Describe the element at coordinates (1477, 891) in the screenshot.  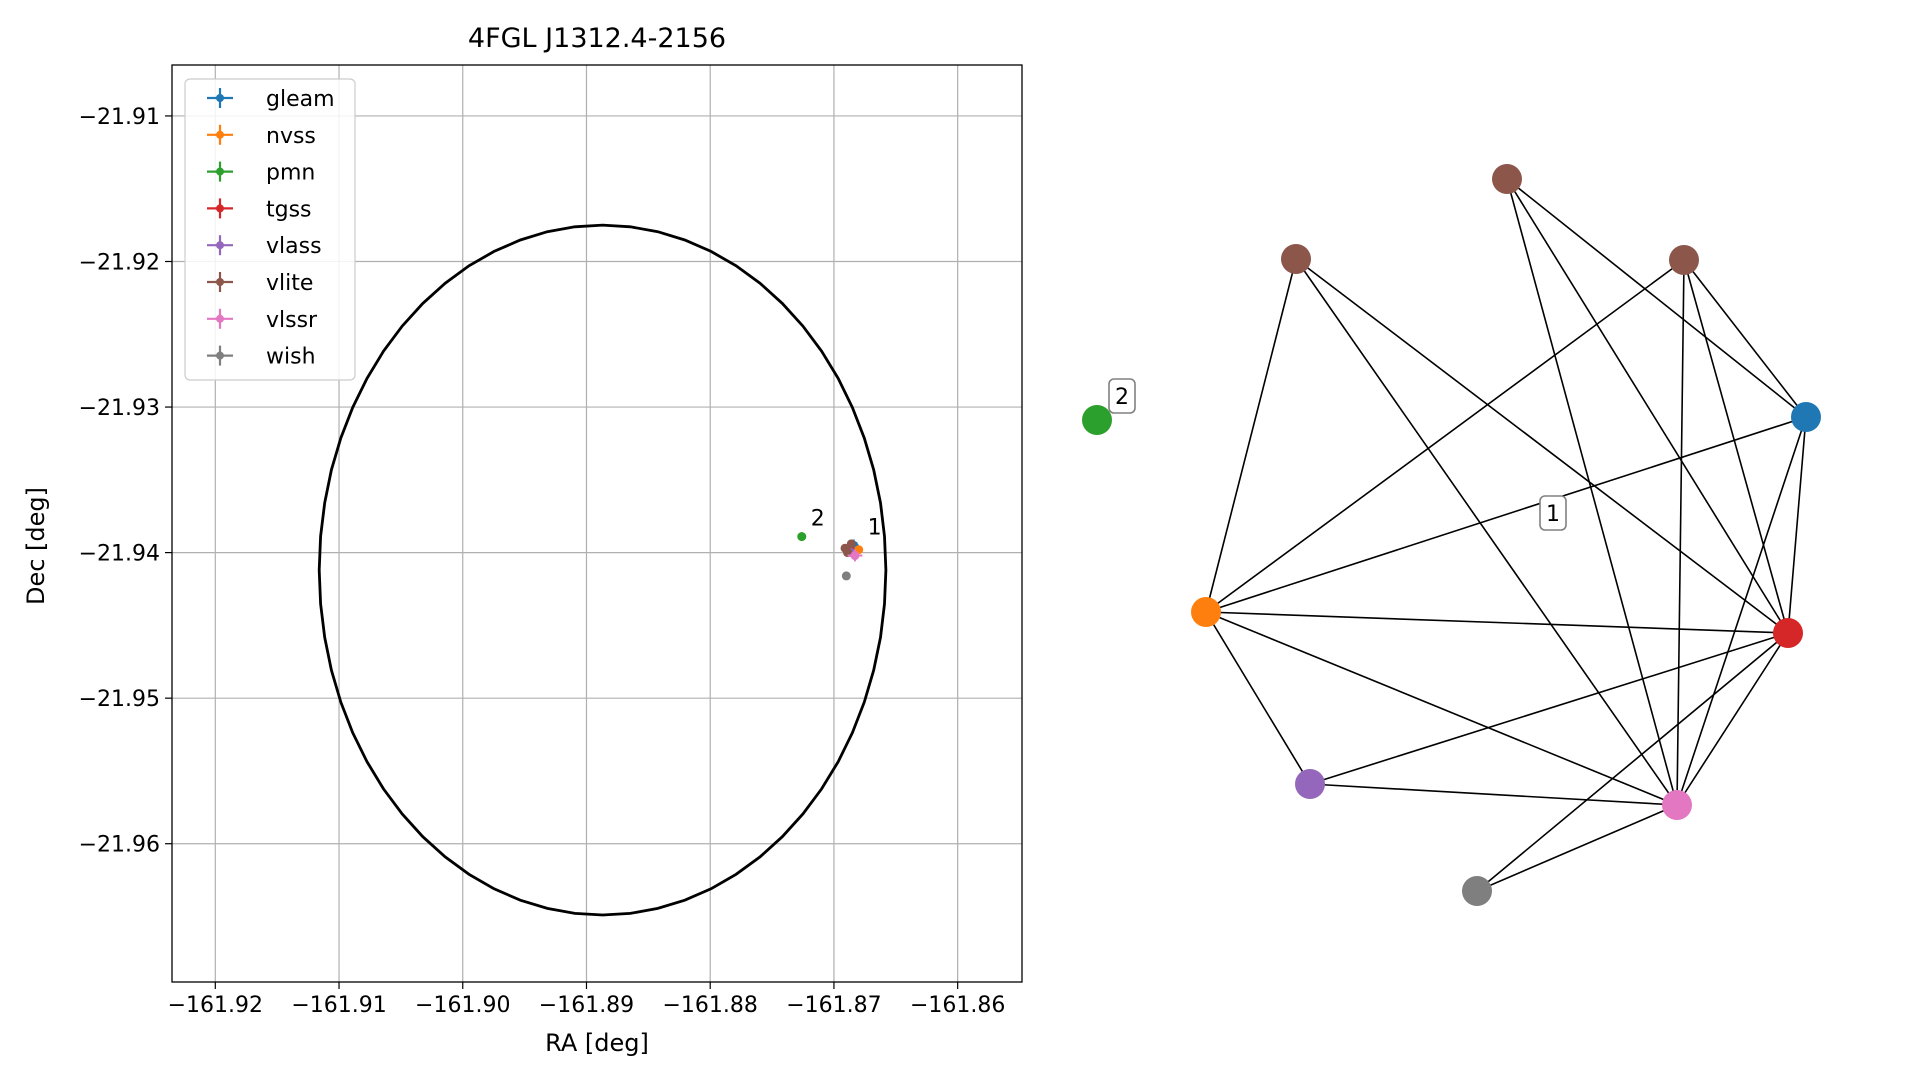
I see `node-wish` at that location.